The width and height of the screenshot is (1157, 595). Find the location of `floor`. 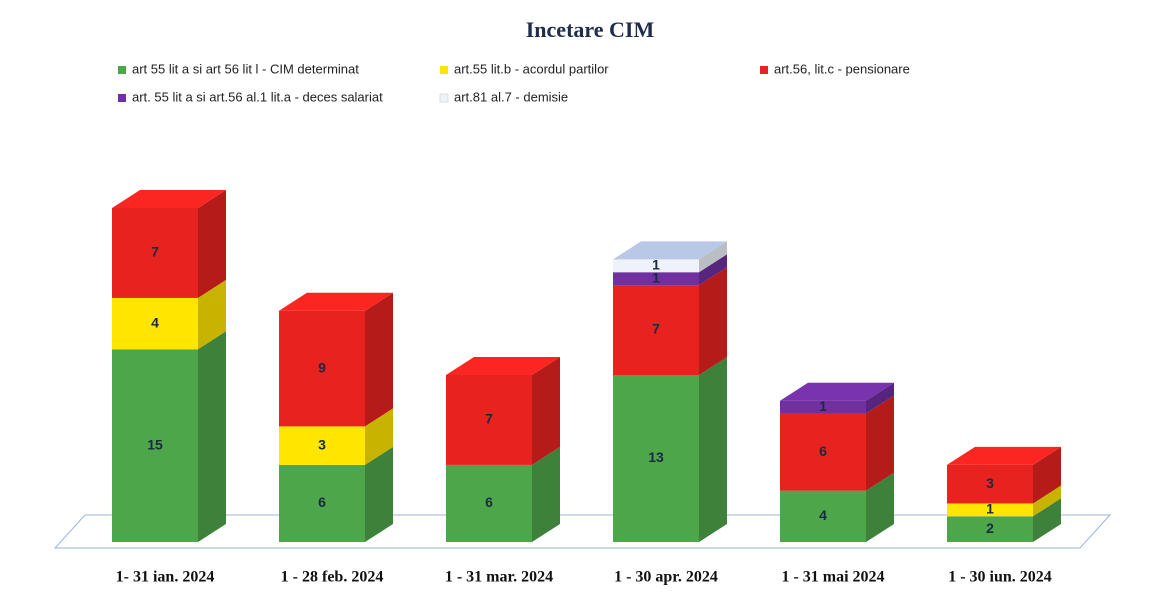

floor is located at coordinates (582, 531).